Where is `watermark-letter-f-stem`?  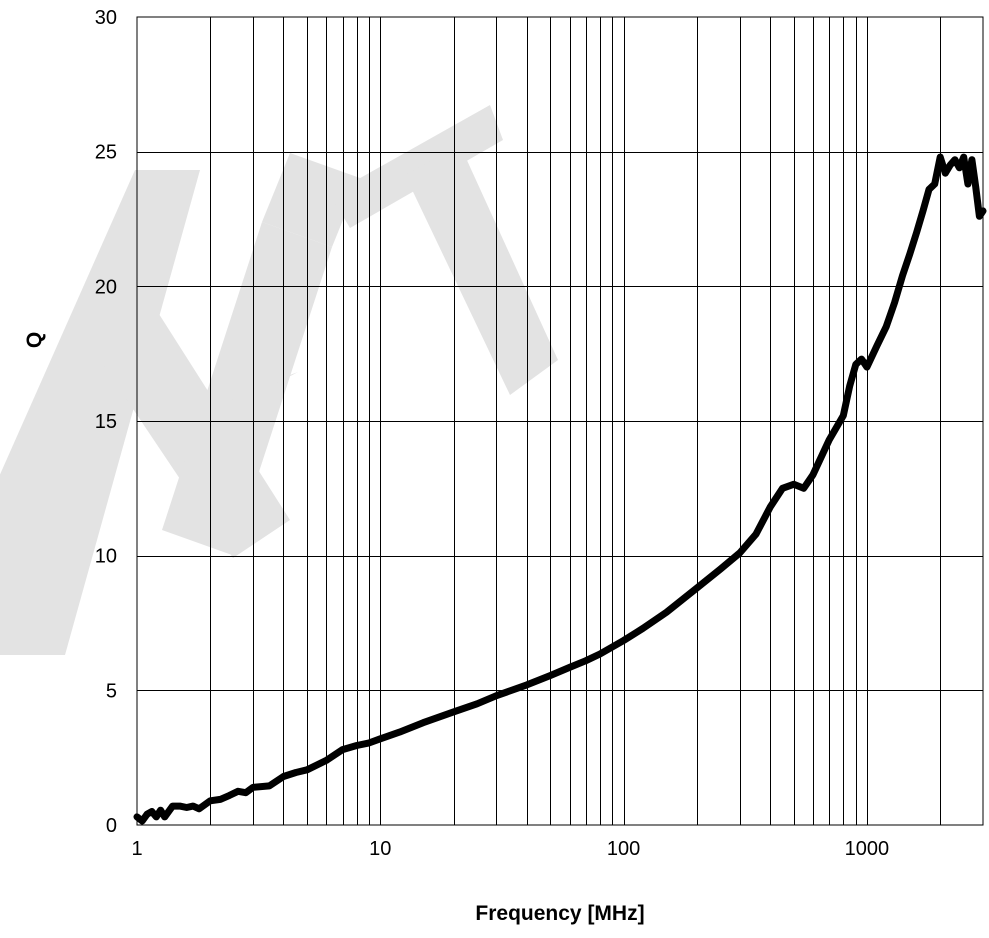
watermark-letter-f-stem is located at coordinates (247, 388).